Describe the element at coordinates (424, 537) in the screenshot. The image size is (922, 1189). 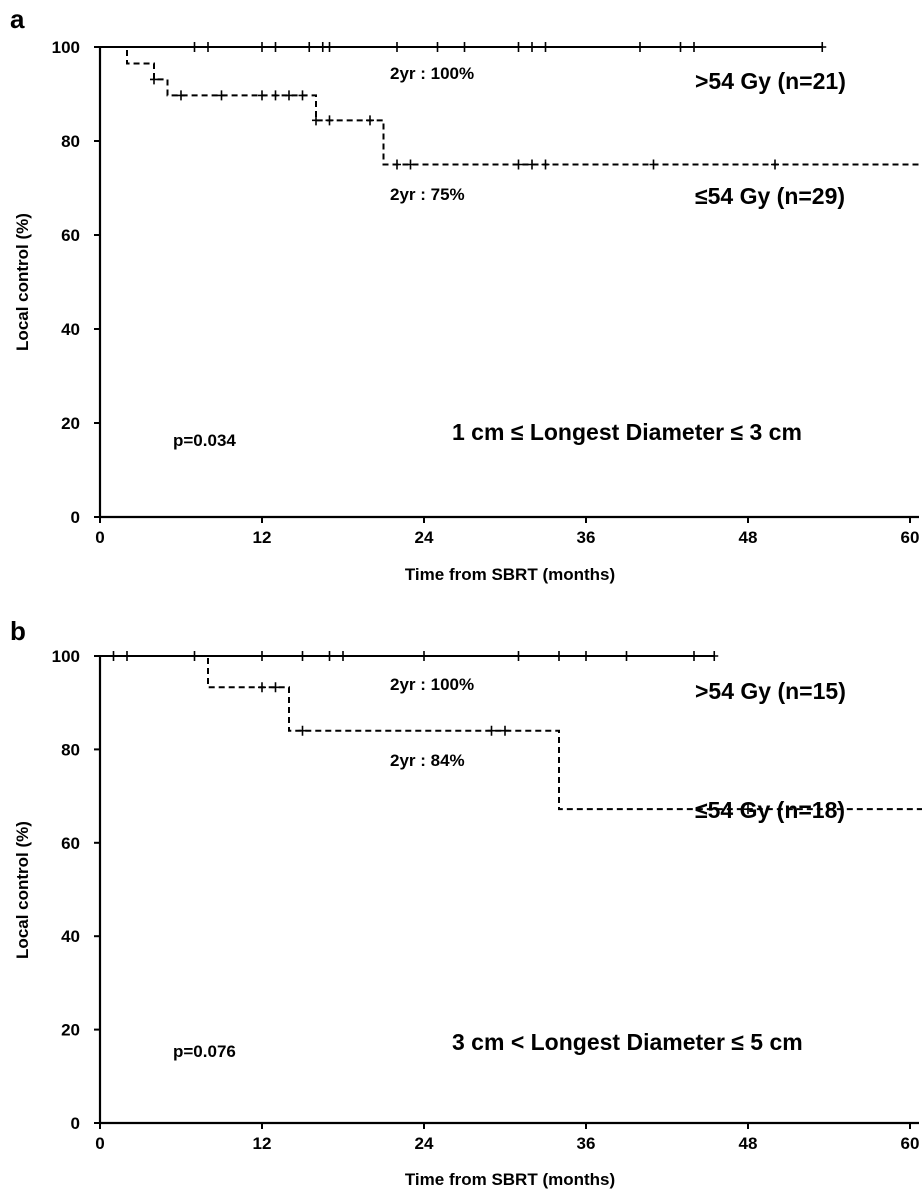
I see `panel-a-x-tick-label: 24` at that location.